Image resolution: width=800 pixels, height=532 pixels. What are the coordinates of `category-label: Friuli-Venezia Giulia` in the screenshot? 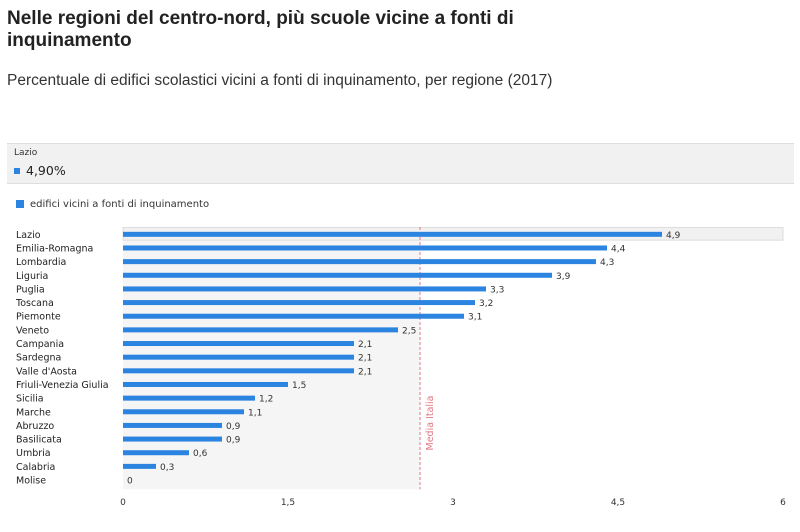 It's located at (62, 385).